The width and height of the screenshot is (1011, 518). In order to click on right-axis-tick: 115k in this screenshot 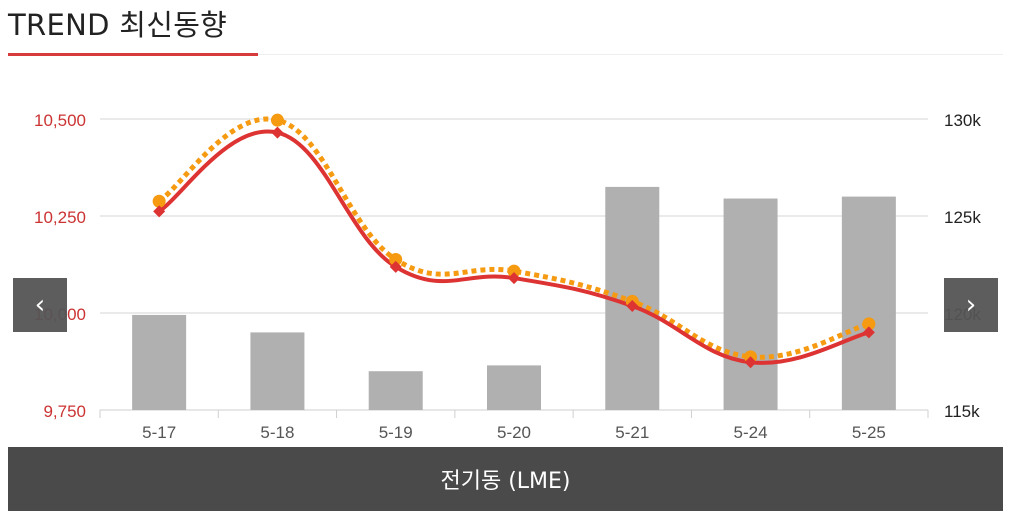, I will do `click(962, 411)`.